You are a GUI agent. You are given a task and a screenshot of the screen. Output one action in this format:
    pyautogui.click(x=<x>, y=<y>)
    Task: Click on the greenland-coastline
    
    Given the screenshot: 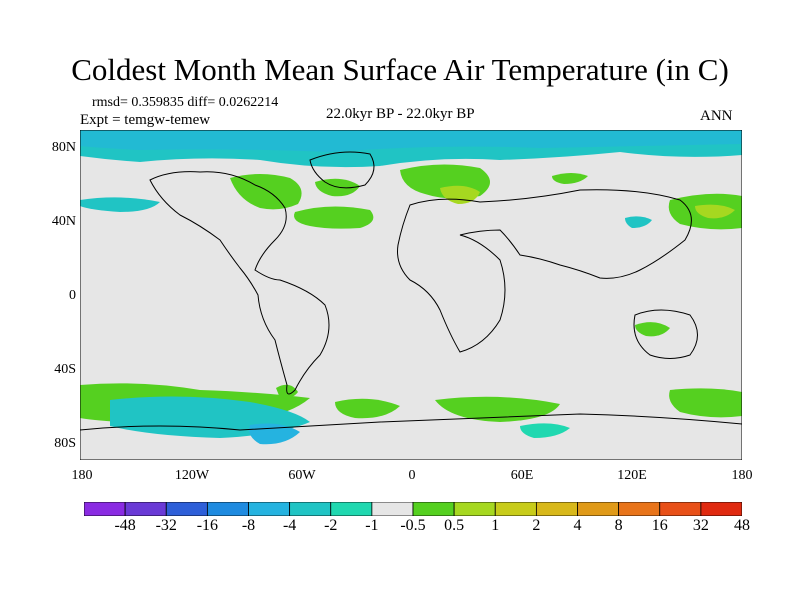 What is the action you would take?
    pyautogui.click(x=342, y=170)
    